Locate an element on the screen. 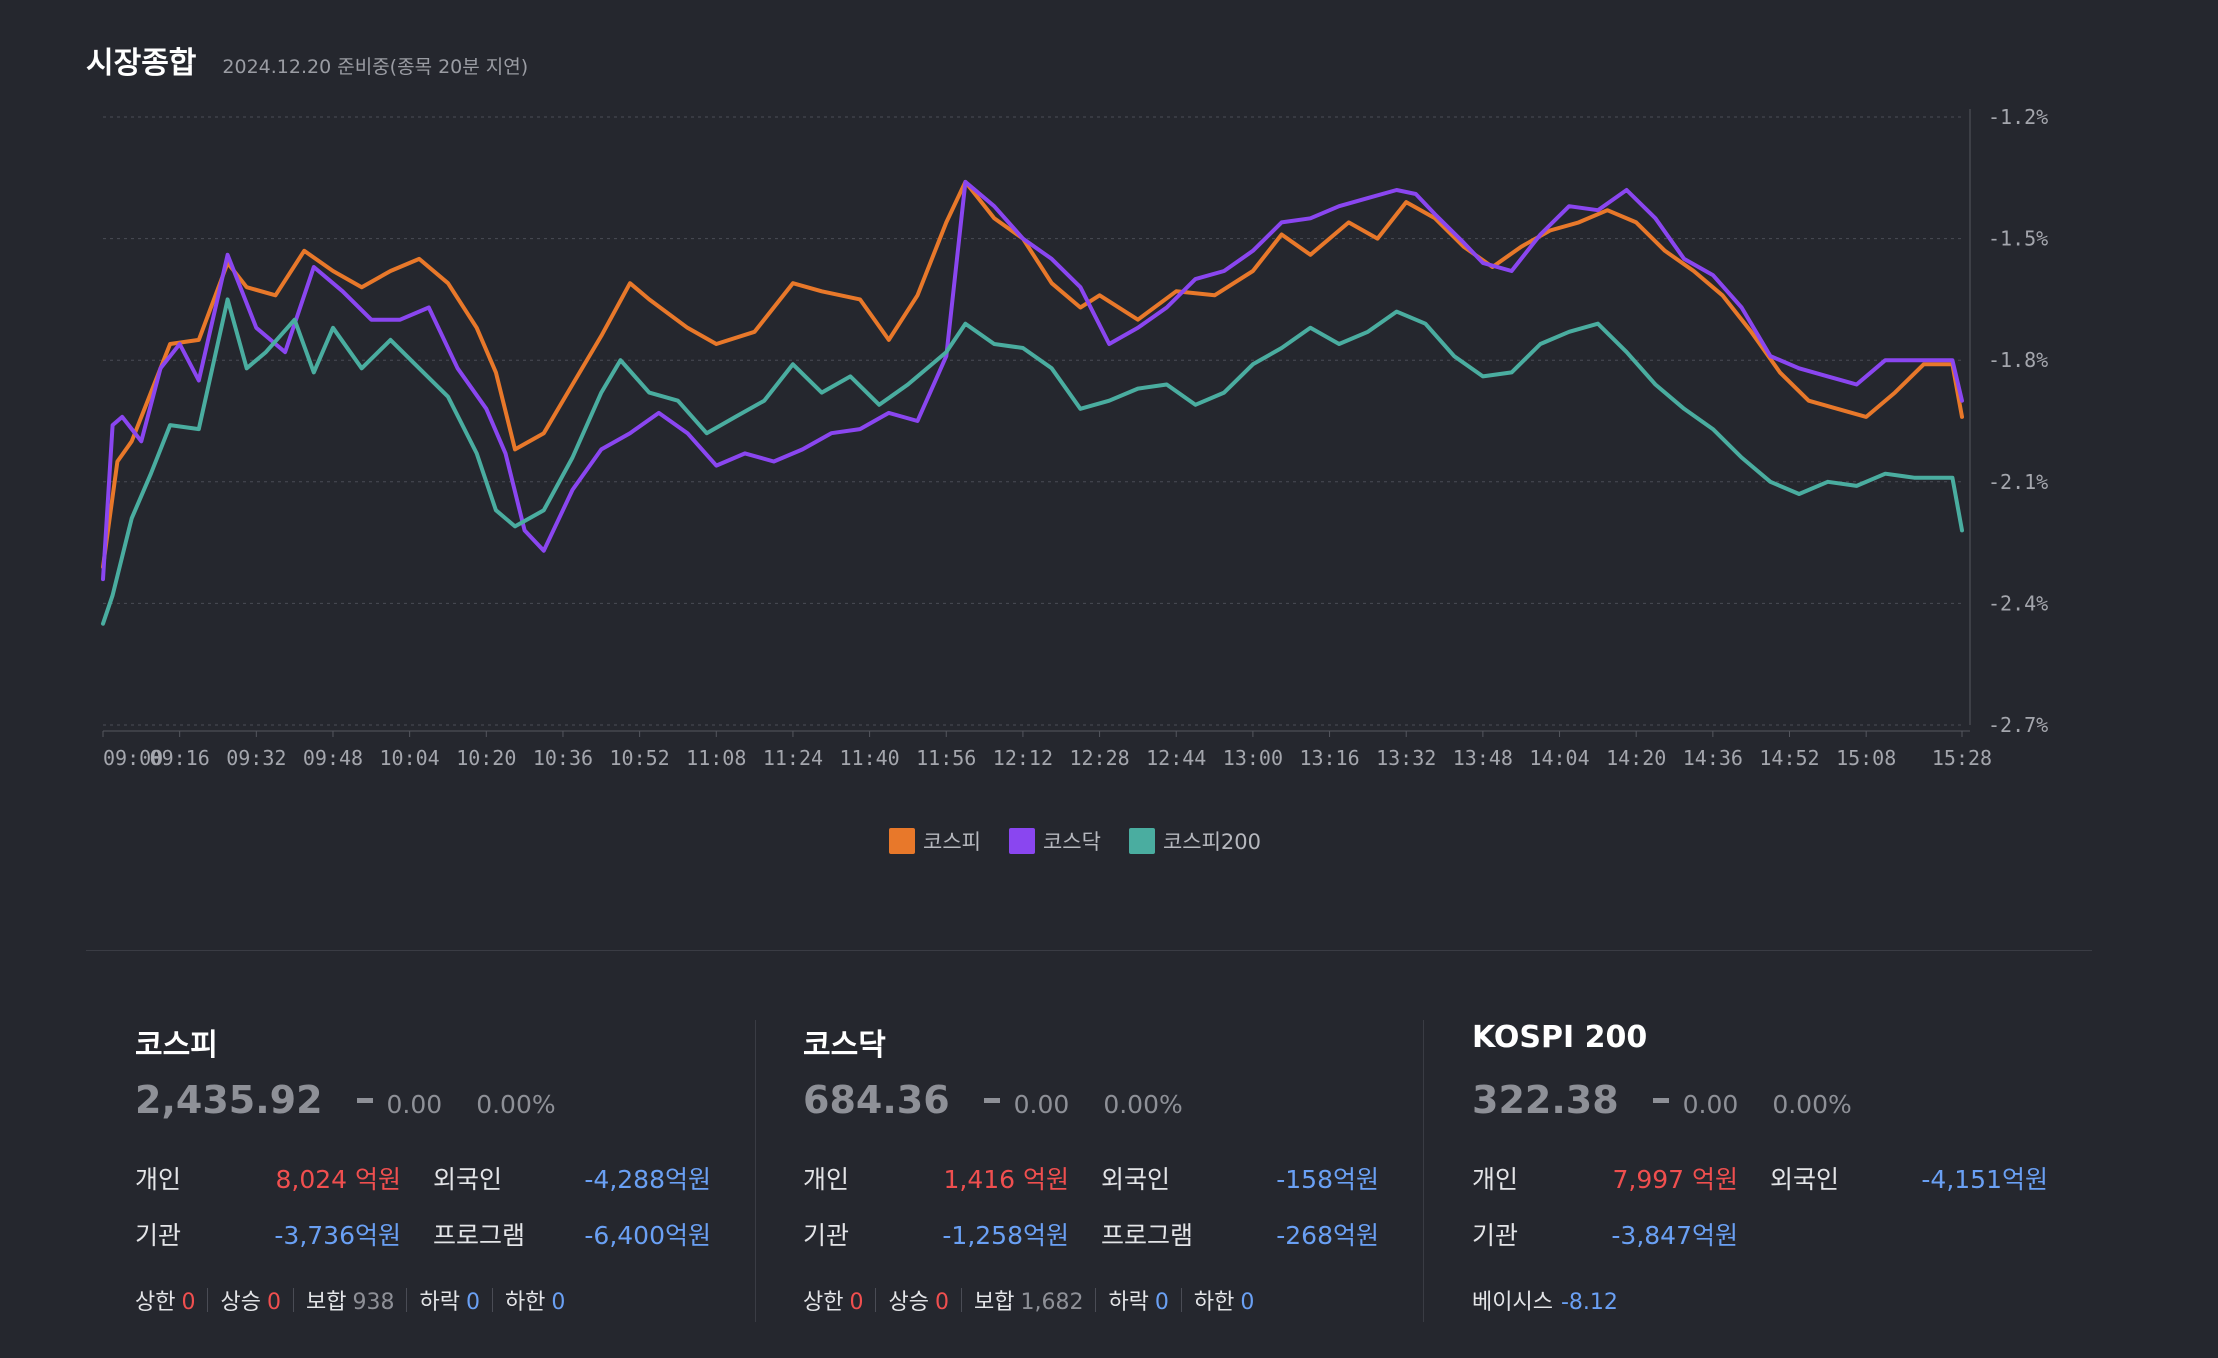 This screenshot has width=2218, height=1358. x-tick-label: 12:28 is located at coordinates (1099, 758).